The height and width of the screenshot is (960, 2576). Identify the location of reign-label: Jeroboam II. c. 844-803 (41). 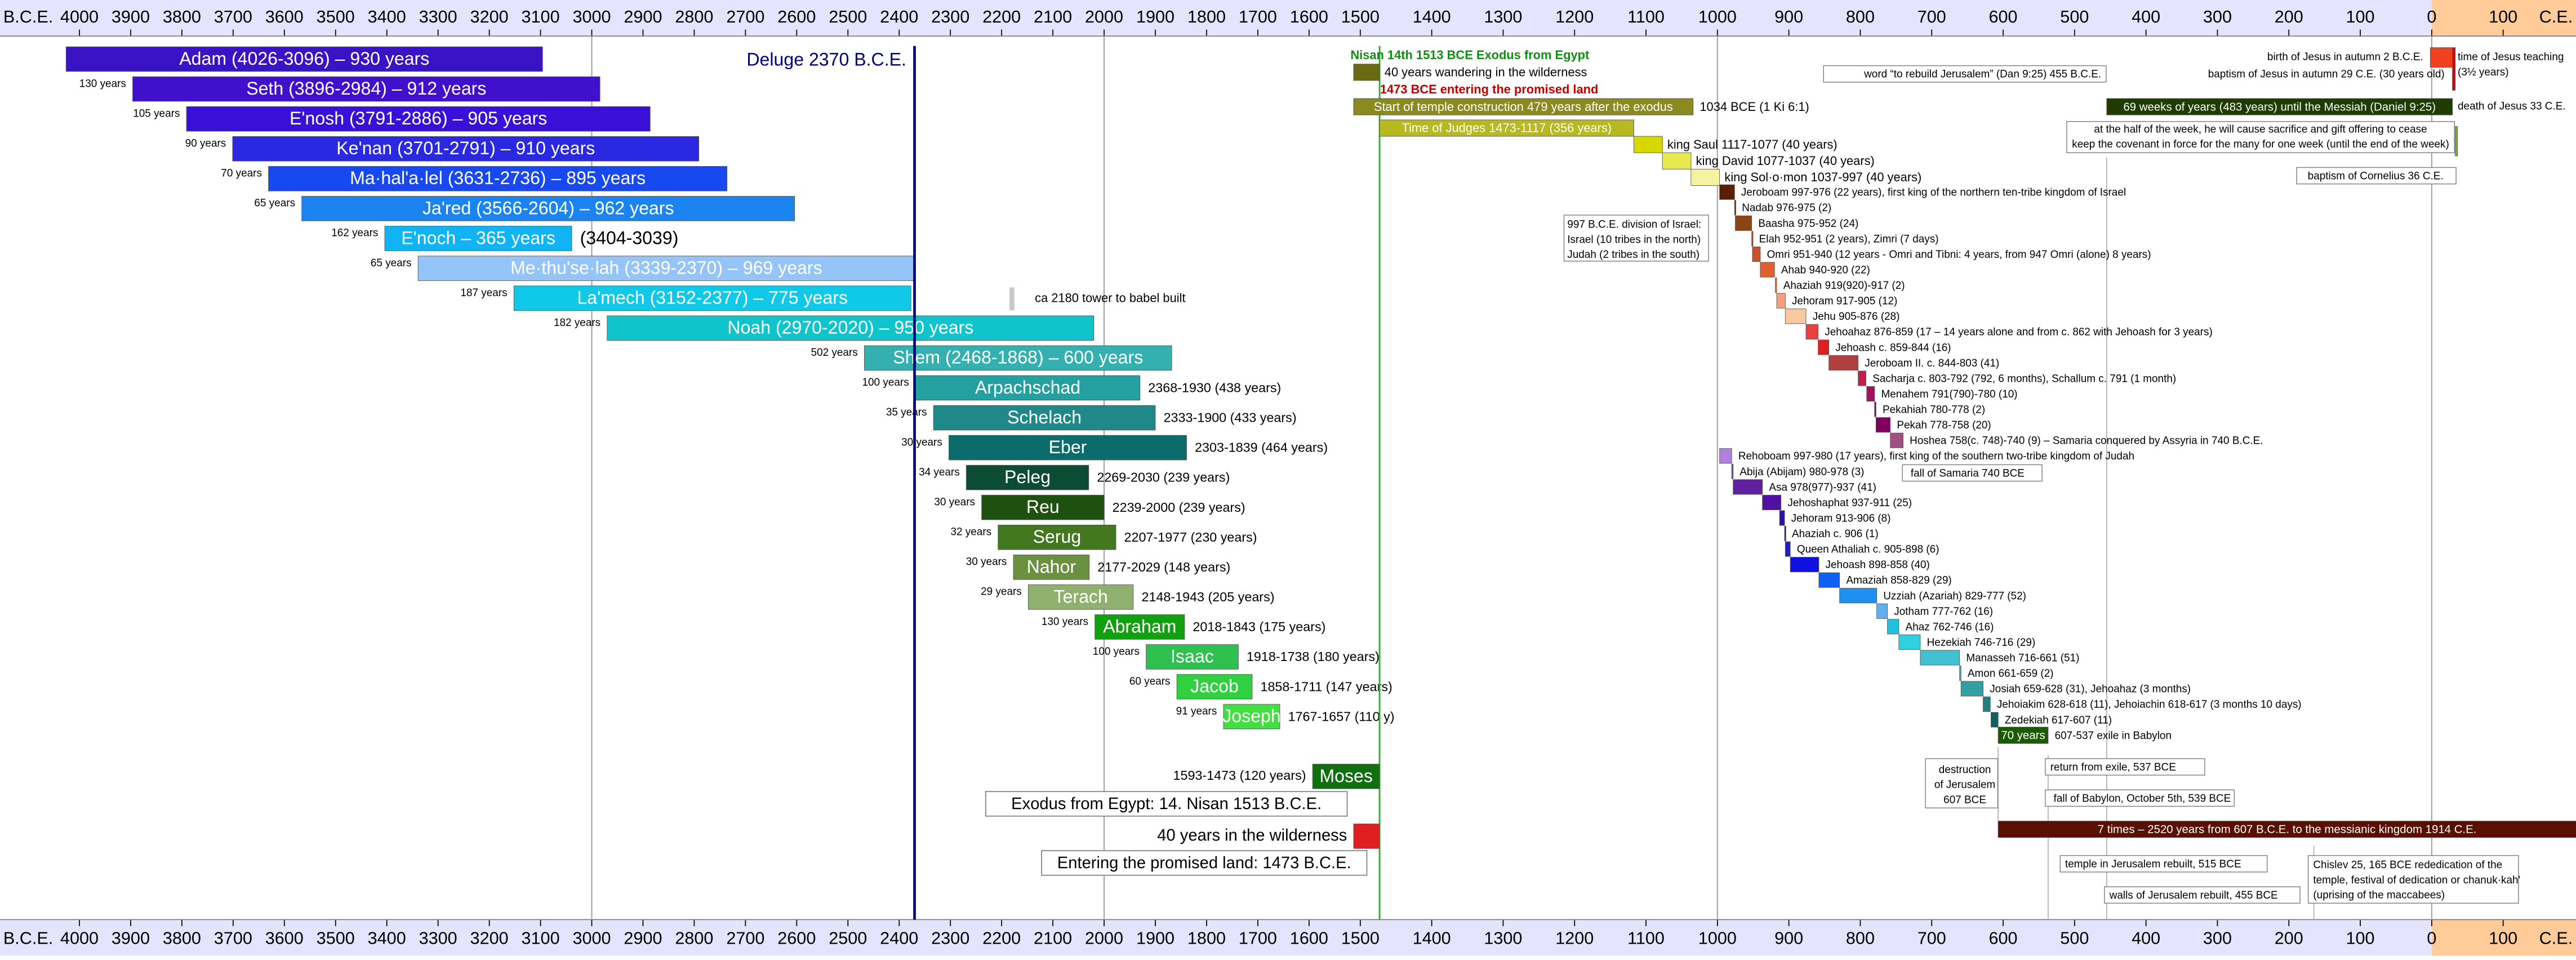
(1932, 364).